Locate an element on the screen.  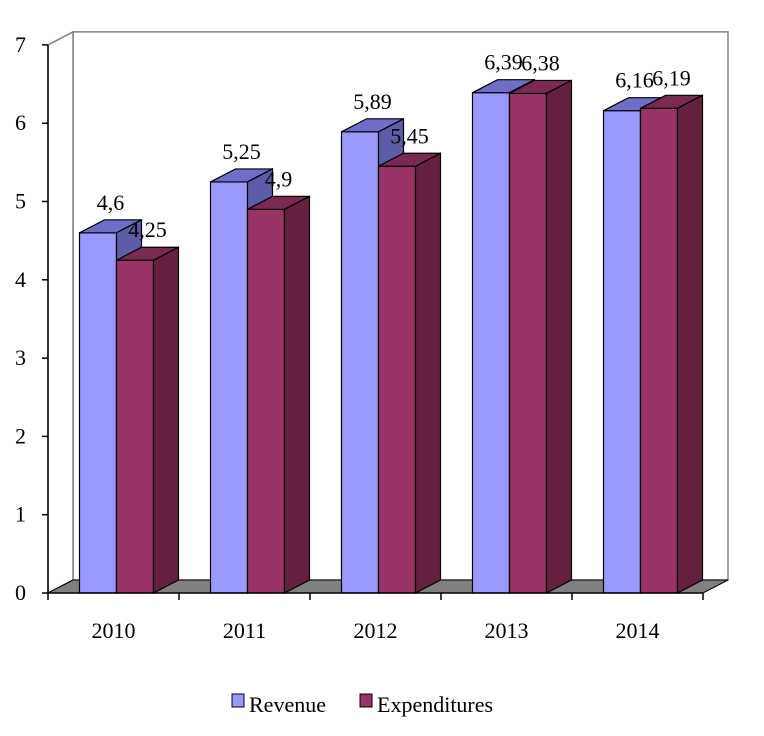
side-wall is located at coordinates (60, 312).